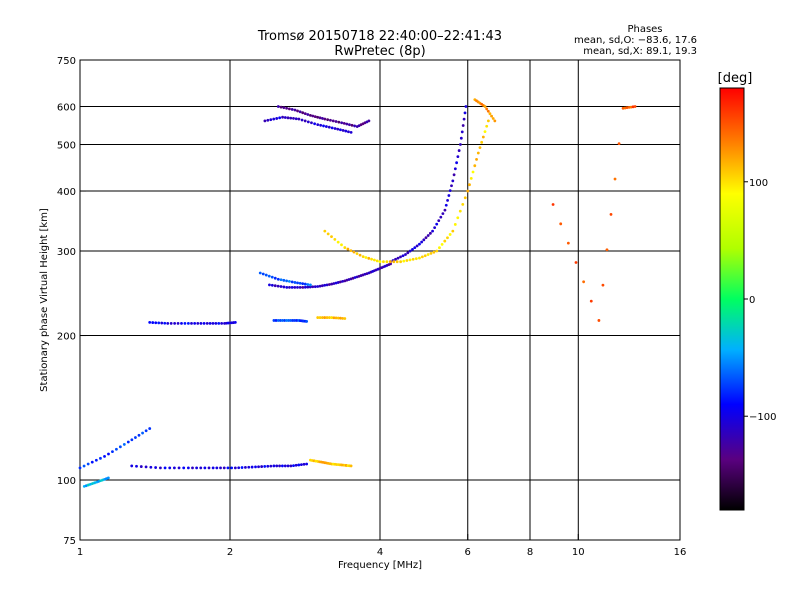  Describe the element at coordinates (578, 552) in the screenshot. I see `x-tick-label: 10` at that location.